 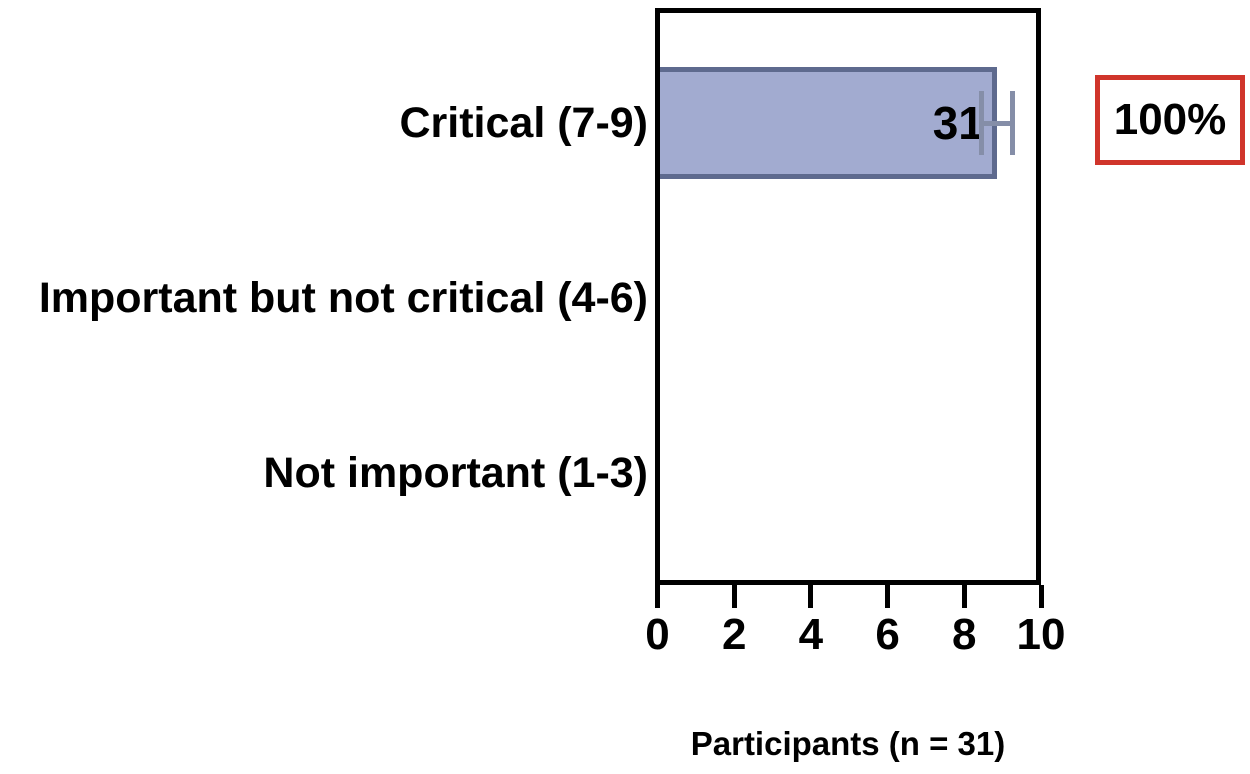 I want to click on category-label: Important but not critical (4-6), so click(x=343, y=298).